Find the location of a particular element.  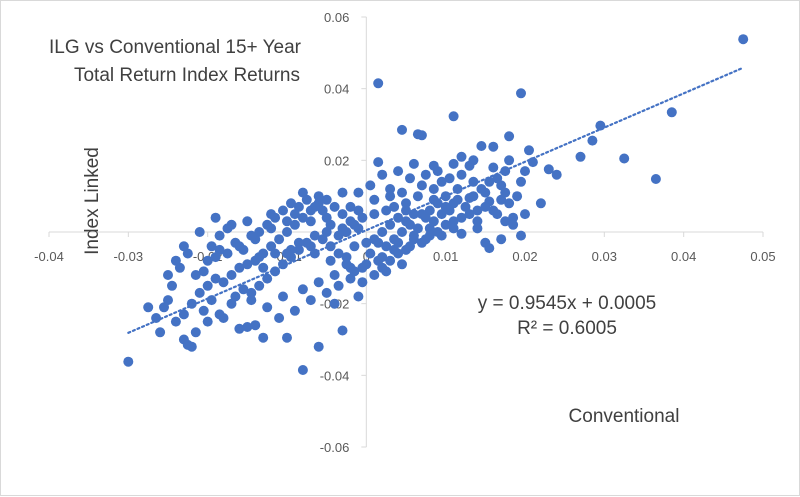

chart-title-line-1: ILG vs Conventional 15+ Year is located at coordinates (175, 47).